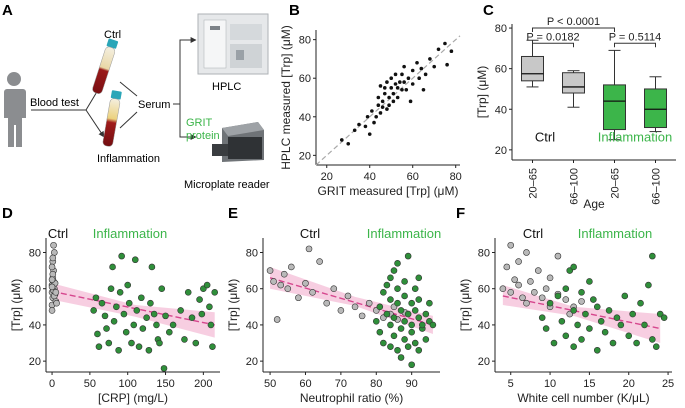 This screenshot has height=408, width=685. What do you see at coordinates (370, 177) in the screenshot?
I see `chart-b-x-tick-label: 40` at bounding box center [370, 177].